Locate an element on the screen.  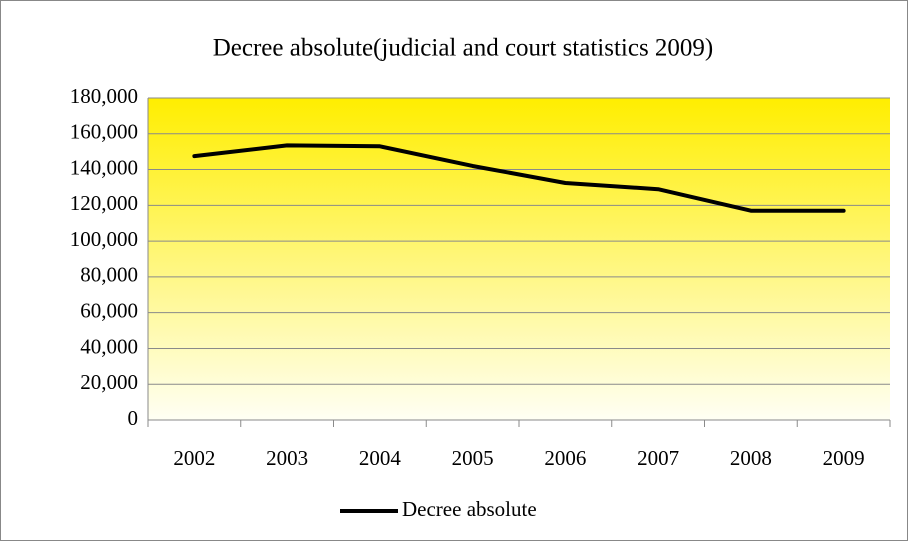
y-tick-label: 0 is located at coordinates (133, 418).